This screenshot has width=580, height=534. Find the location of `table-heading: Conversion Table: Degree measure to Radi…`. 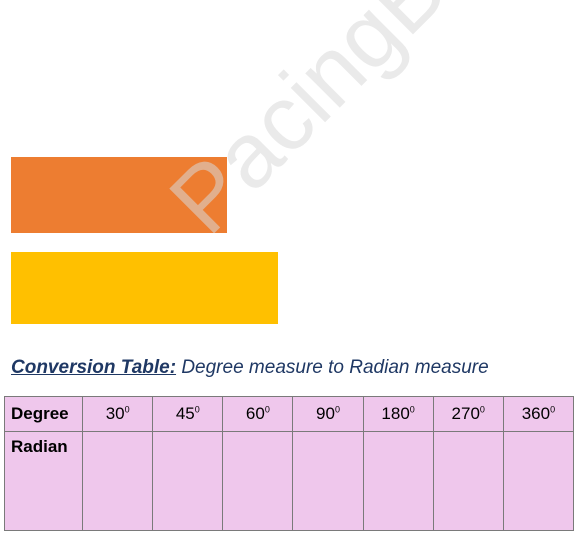

table-heading: Conversion Table: Degree measure to Radi… is located at coordinates (250, 368).